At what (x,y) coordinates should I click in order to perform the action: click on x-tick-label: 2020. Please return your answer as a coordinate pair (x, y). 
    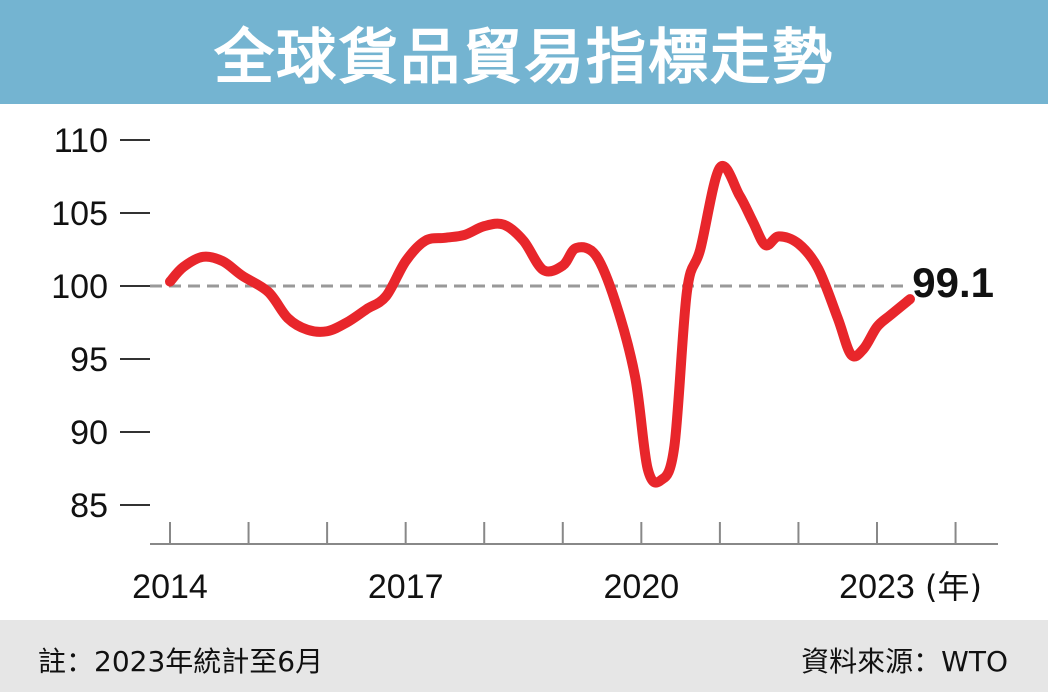
    Looking at the image, I should click on (642, 587).